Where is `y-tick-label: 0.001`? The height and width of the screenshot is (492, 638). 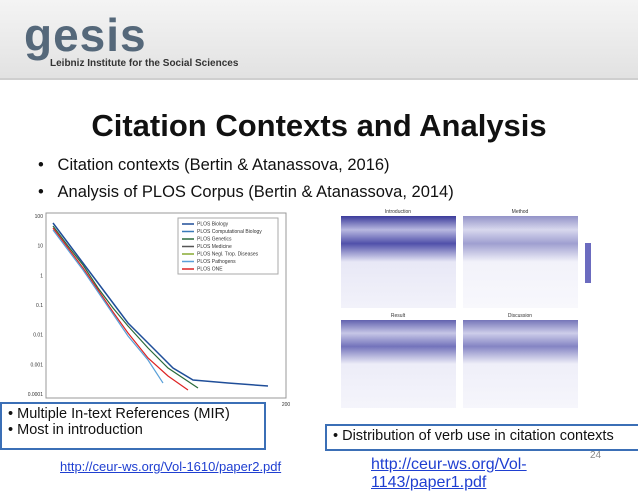
y-tick-label: 0.001 is located at coordinates (36, 365).